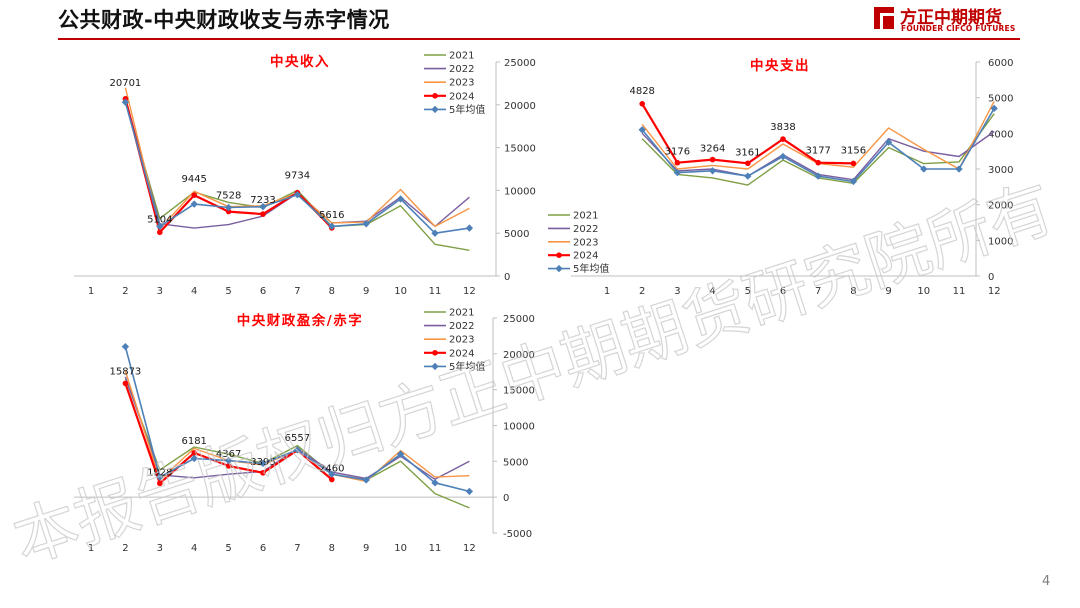 This screenshot has height=608, width=1080. I want to click on logo-text-cn: 方正中期期货, so click(951, 18).